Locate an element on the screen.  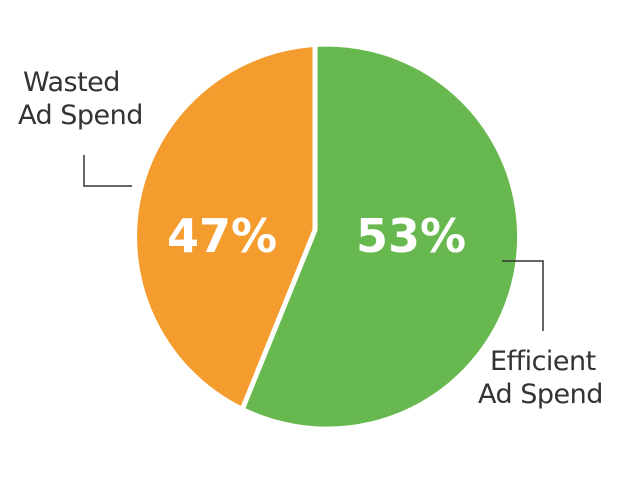
label-wasted-line1: Wasted is located at coordinates (71, 82).